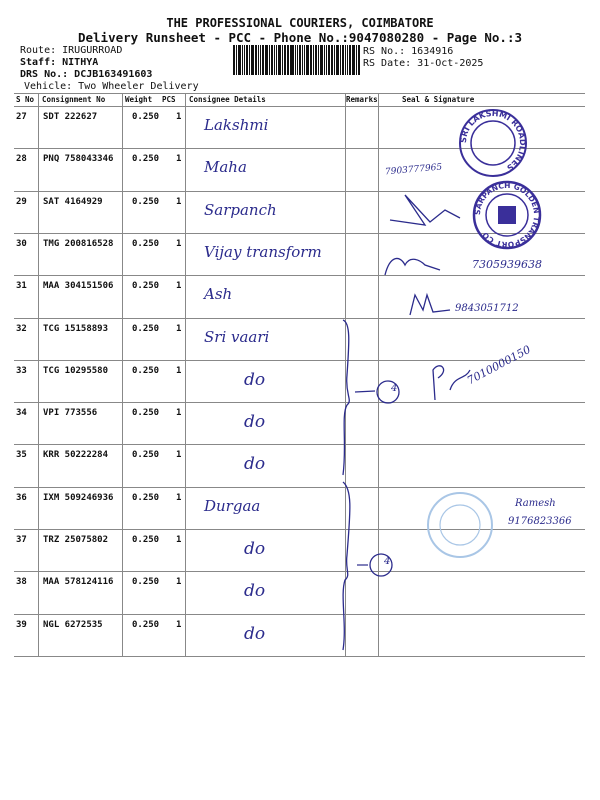  Describe the element at coordinates (78, 159) in the screenshot. I see `consignment-number: PNQ 758043346` at that location.